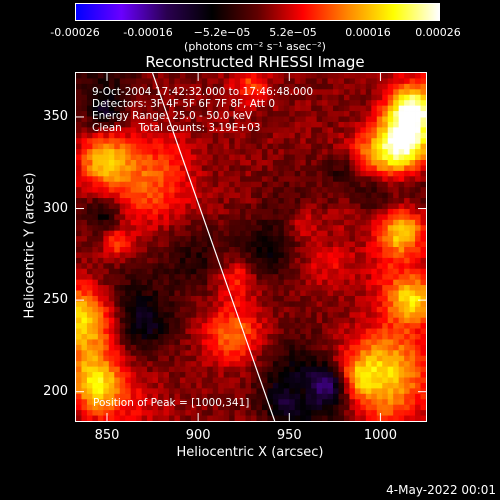  Describe the element at coordinates (107, 435) in the screenshot. I see `x-tick-label: 850` at that location.